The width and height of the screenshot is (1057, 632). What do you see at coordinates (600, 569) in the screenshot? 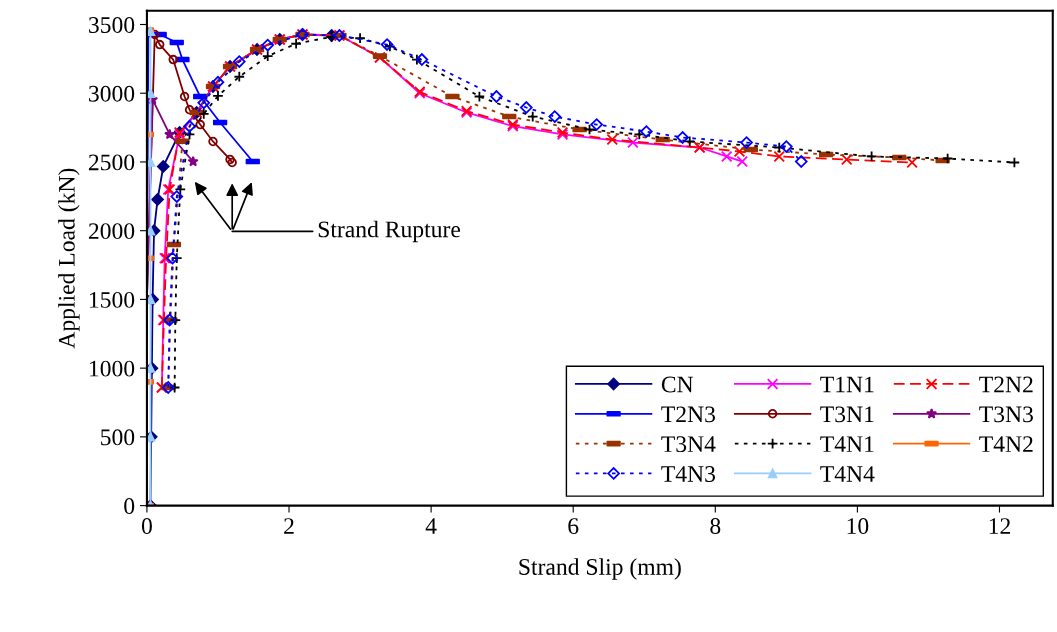
I see `x-axis-title: Strand Slip (mm)` at bounding box center [600, 569].